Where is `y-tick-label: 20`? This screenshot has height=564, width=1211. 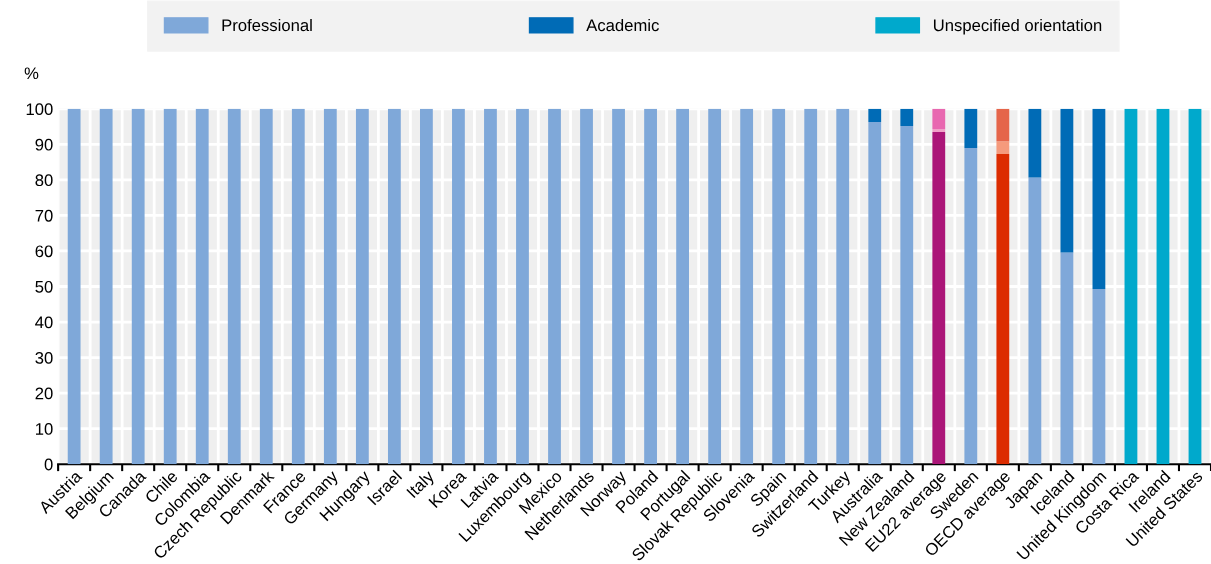 y-tick-label: 20 is located at coordinates (44, 393).